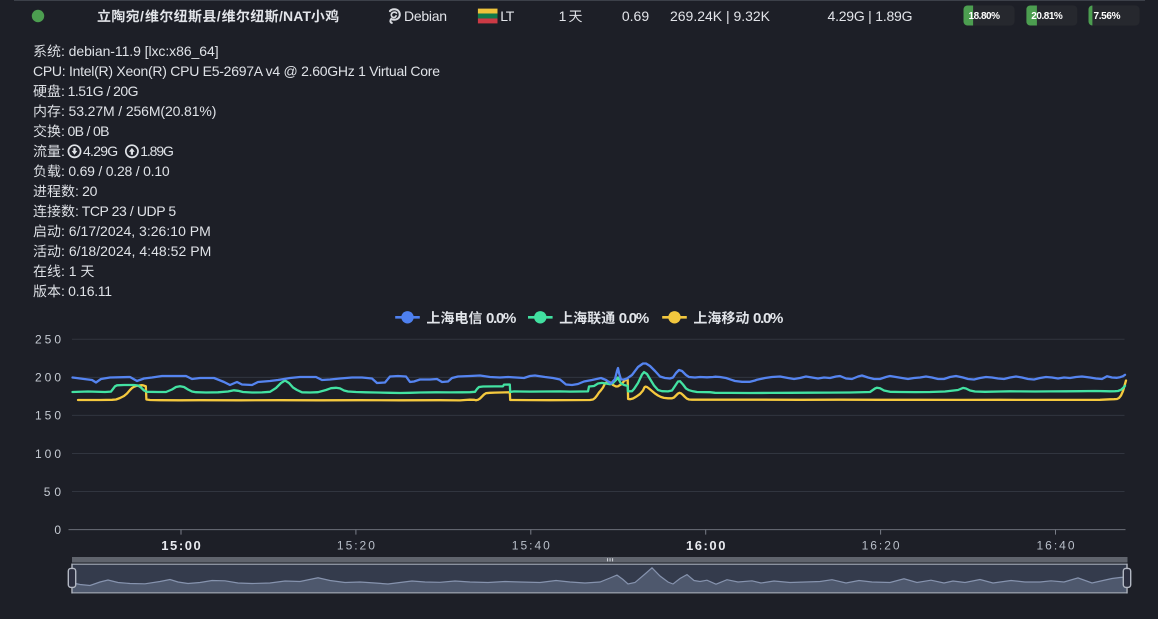 This screenshot has width=1158, height=619. Describe the element at coordinates (295, 16) in the screenshot. I see `svg-text: /NAT` at that location.